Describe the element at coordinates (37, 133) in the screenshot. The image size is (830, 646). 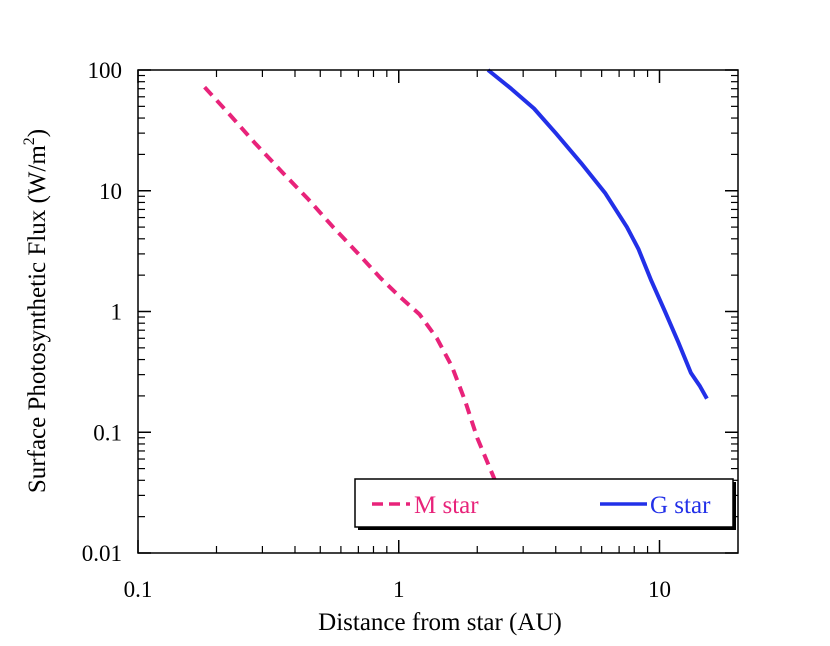
I see `y-axis-title-close: )` at that location.